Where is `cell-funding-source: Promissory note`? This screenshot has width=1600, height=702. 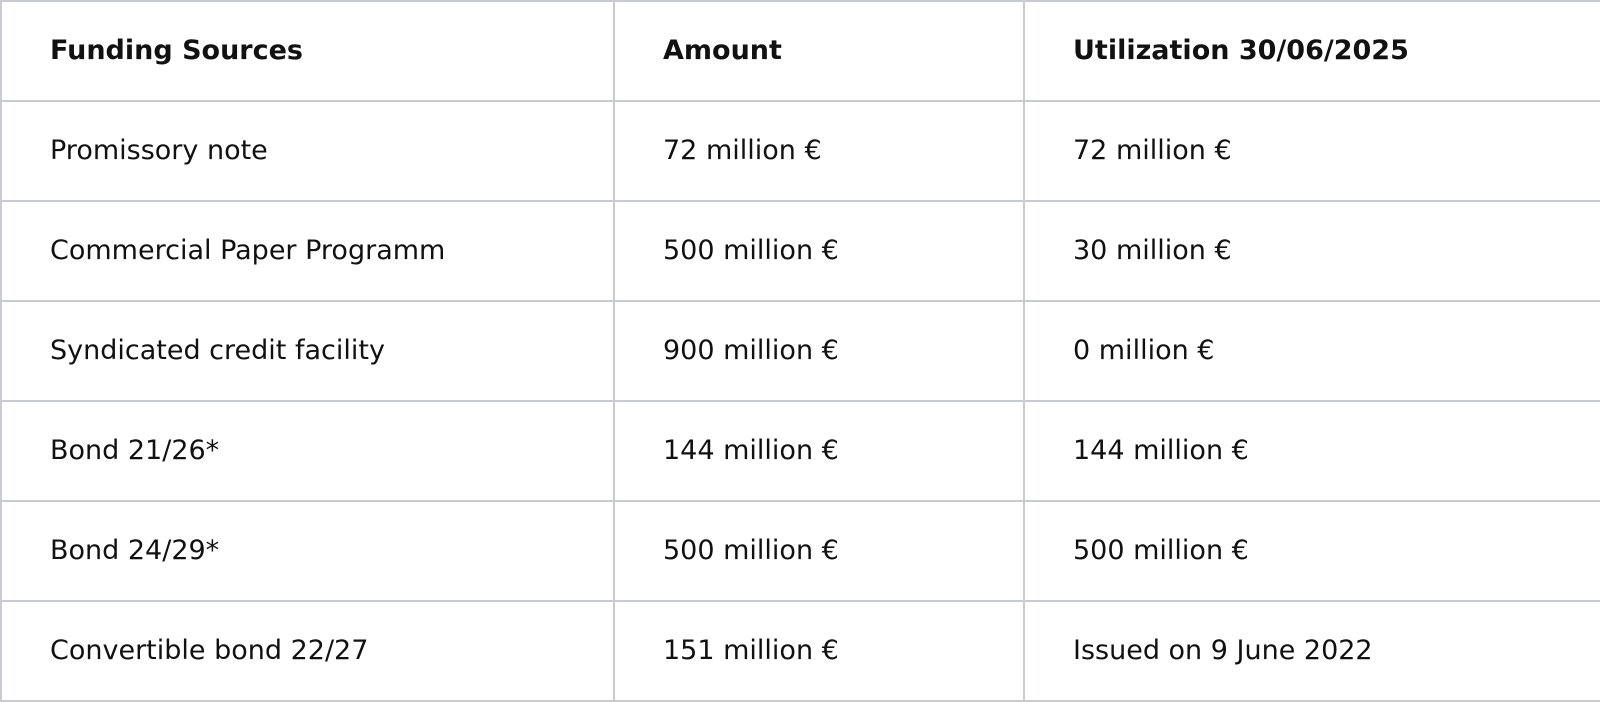
cell-funding-source: Promissory note is located at coordinates (307, 151).